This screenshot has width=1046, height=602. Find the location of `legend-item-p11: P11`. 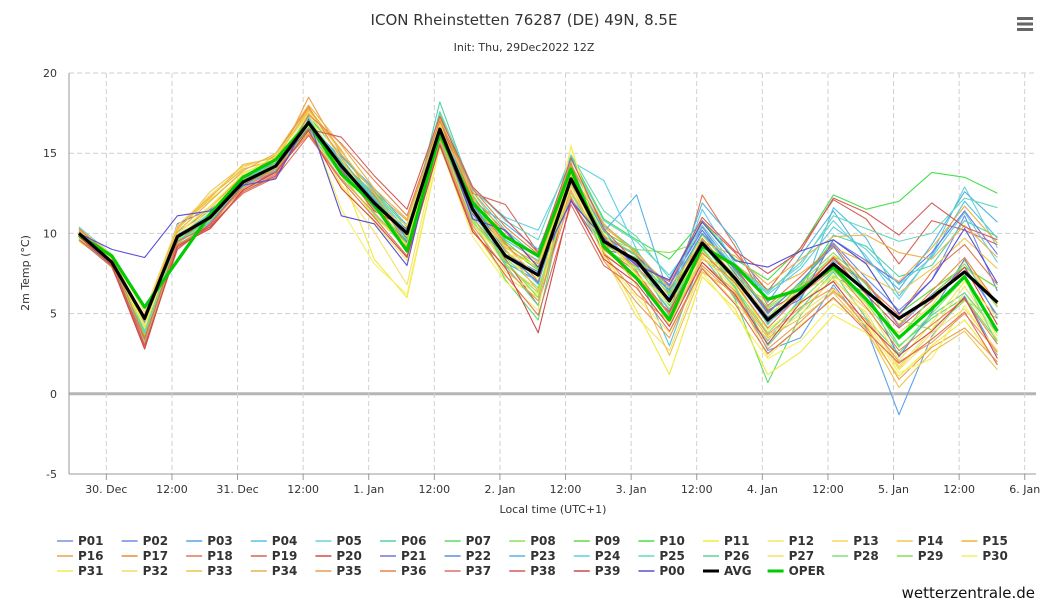

legend-item-p11: P11 is located at coordinates (726, 541).